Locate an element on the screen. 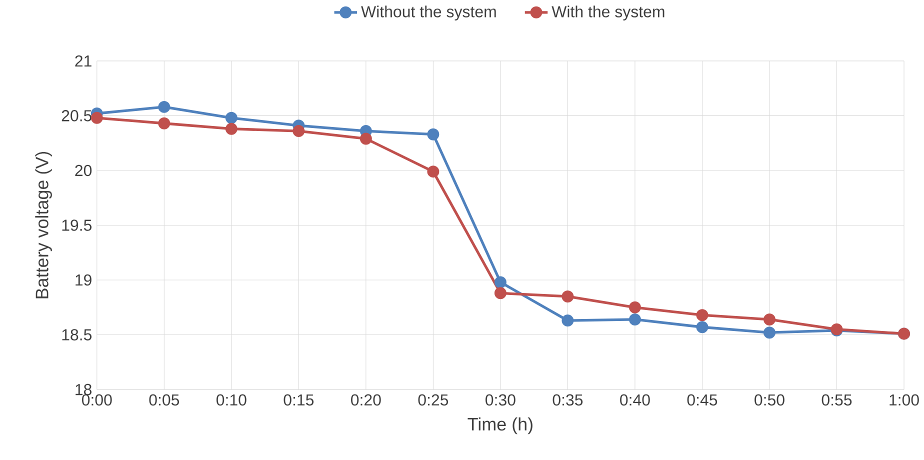 This screenshot has width=924, height=460. y-tick-label: 20 is located at coordinates (83, 170).